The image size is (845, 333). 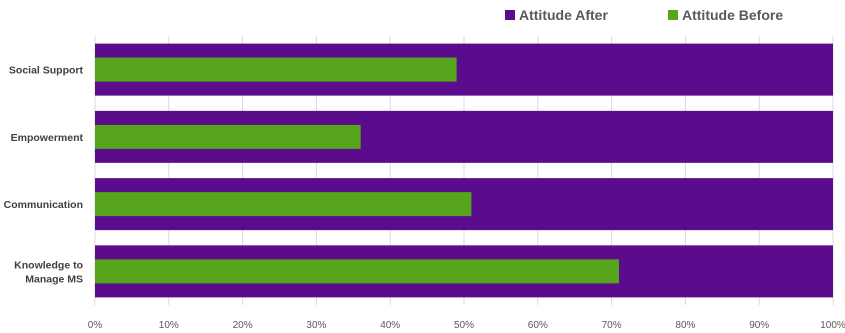 What do you see at coordinates (48, 265) in the screenshot?
I see `category-label-3-0: Knowledge to` at bounding box center [48, 265].